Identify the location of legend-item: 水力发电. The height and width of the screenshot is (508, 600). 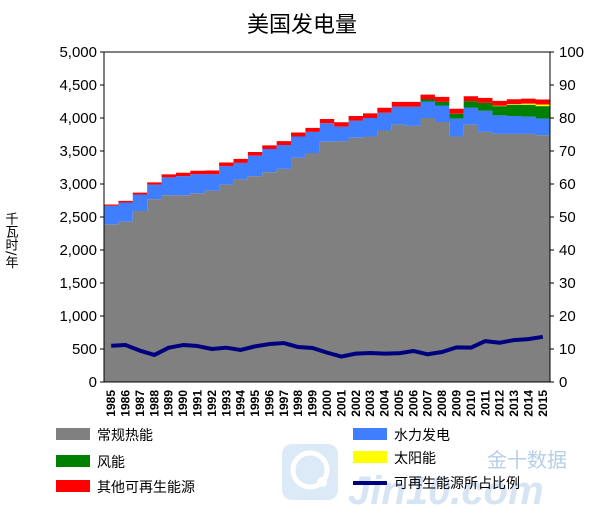
(401, 436).